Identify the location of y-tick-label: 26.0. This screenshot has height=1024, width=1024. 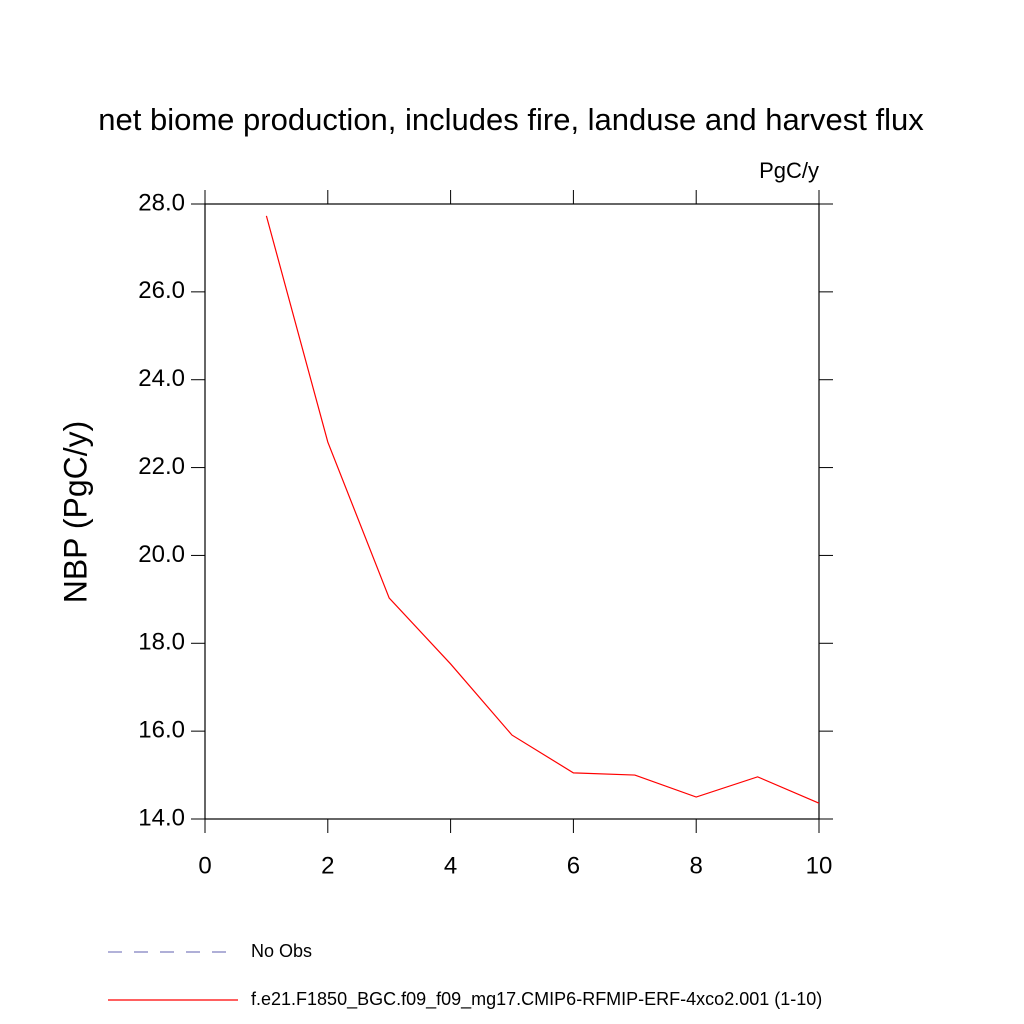
(161, 290).